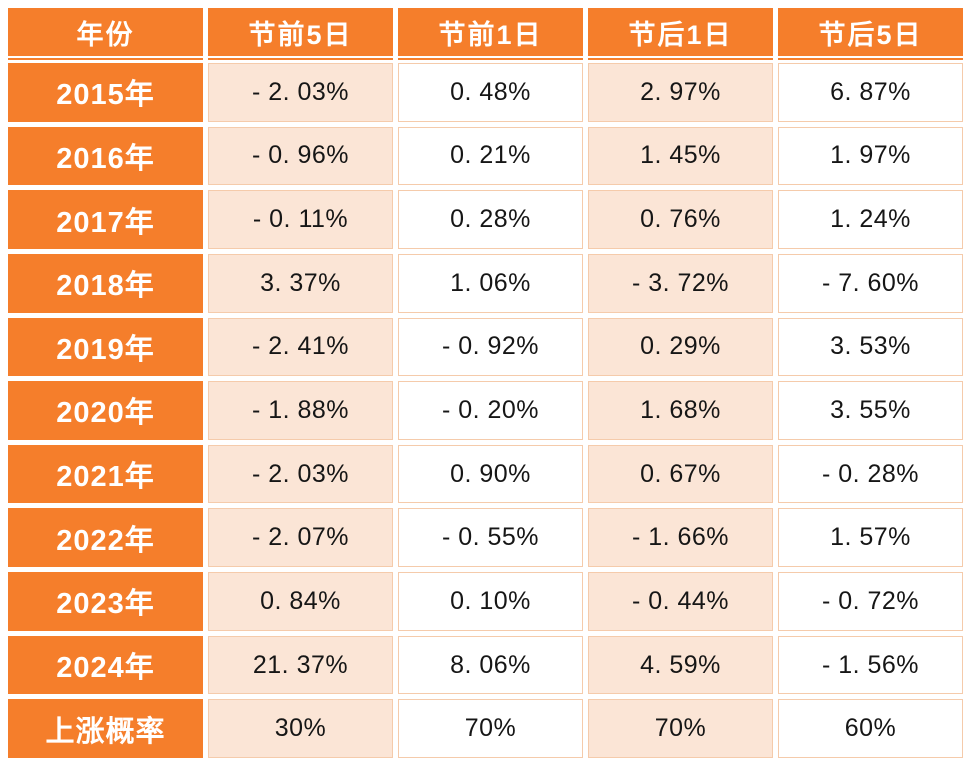 The width and height of the screenshot is (971, 766). What do you see at coordinates (870, 156) in the screenshot?
I see `value-cell: 1. 97%` at bounding box center [870, 156].